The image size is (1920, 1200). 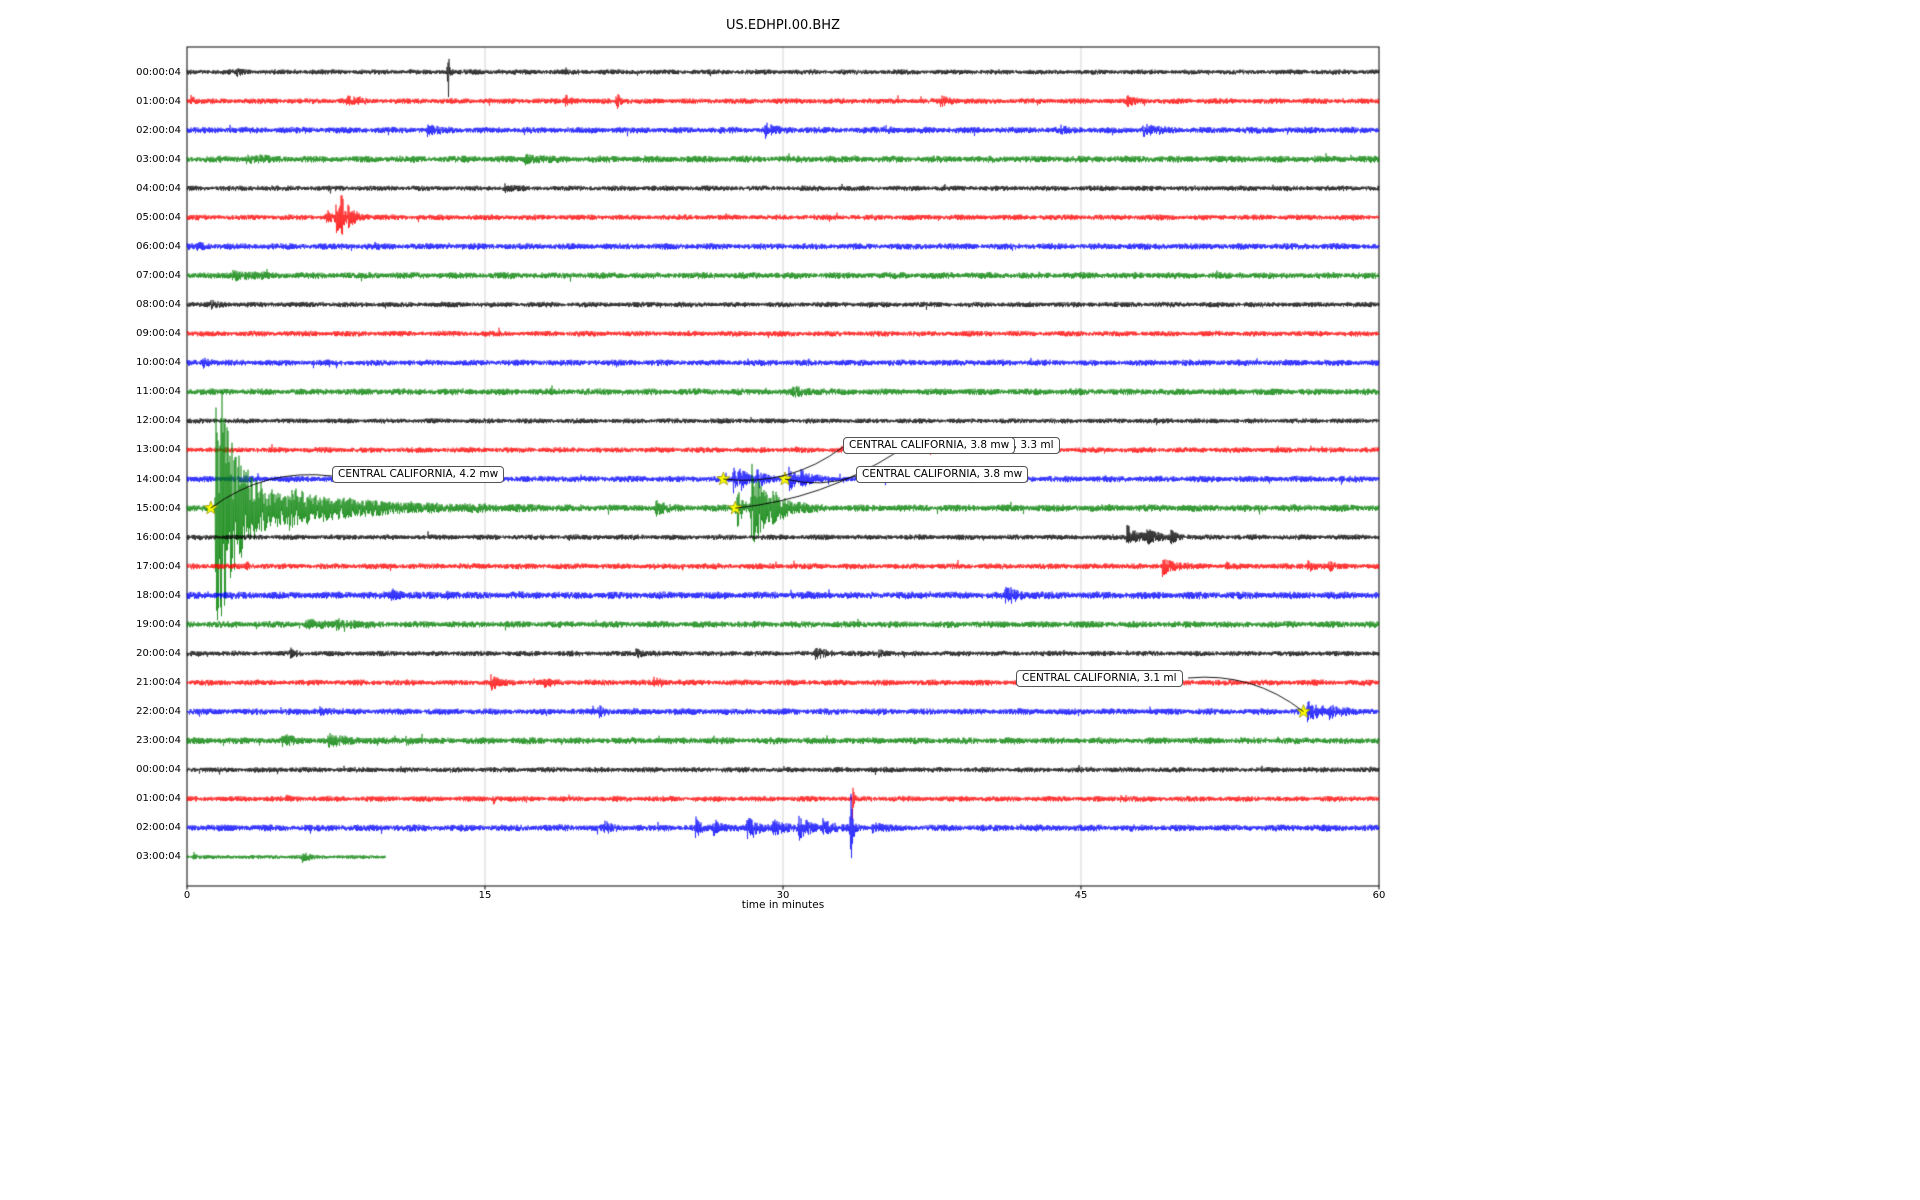 What do you see at coordinates (783, 905) in the screenshot?
I see `x-axis-label: time in minutes` at bounding box center [783, 905].